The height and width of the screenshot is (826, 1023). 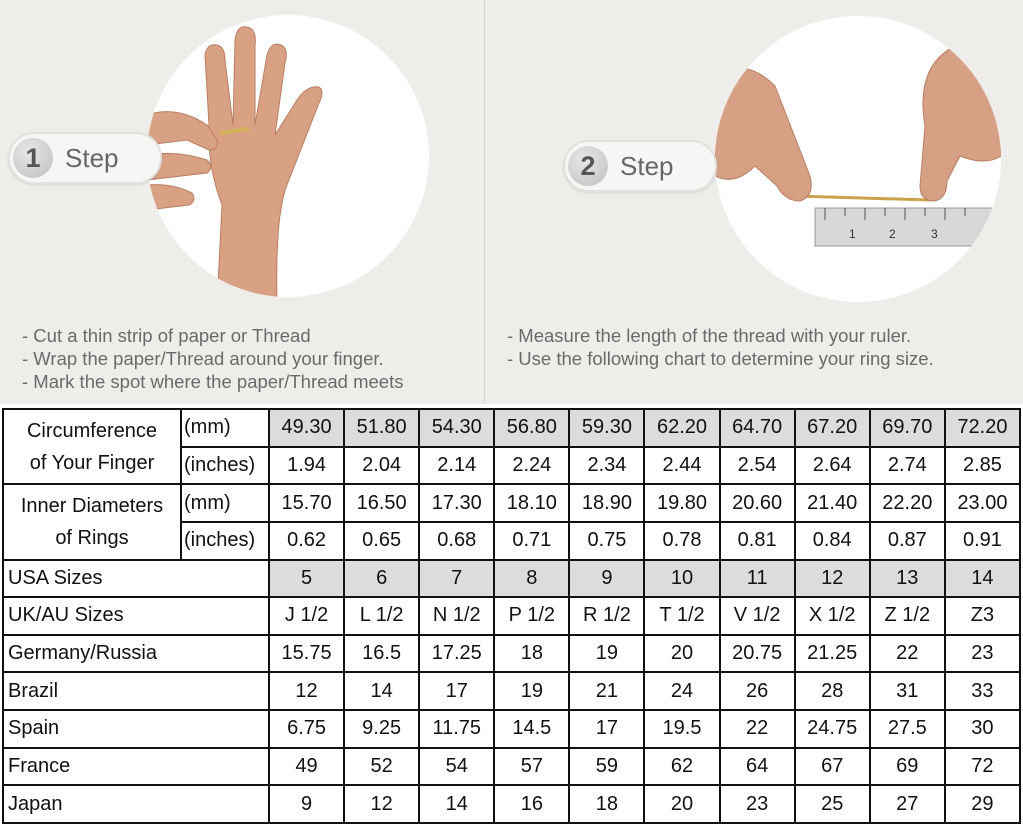 What do you see at coordinates (382, 729) in the screenshot?
I see `table-cell: 9.25` at bounding box center [382, 729].